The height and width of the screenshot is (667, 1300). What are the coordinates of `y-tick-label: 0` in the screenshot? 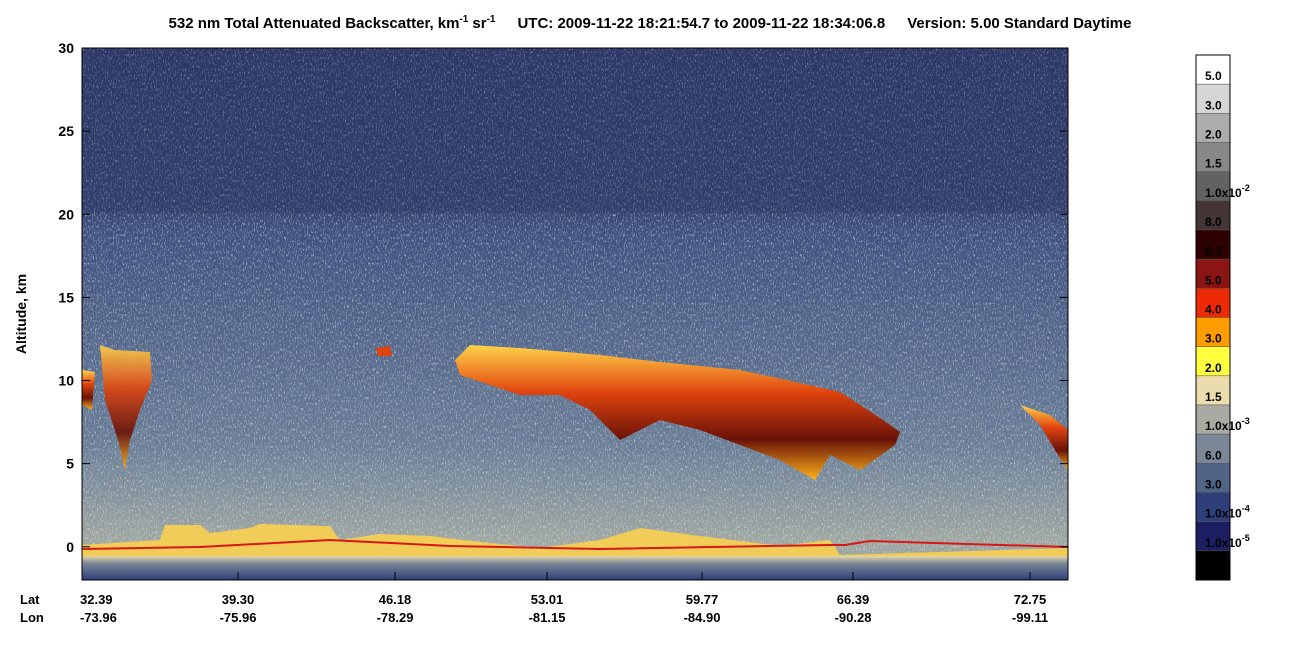 It's located at (70, 547).